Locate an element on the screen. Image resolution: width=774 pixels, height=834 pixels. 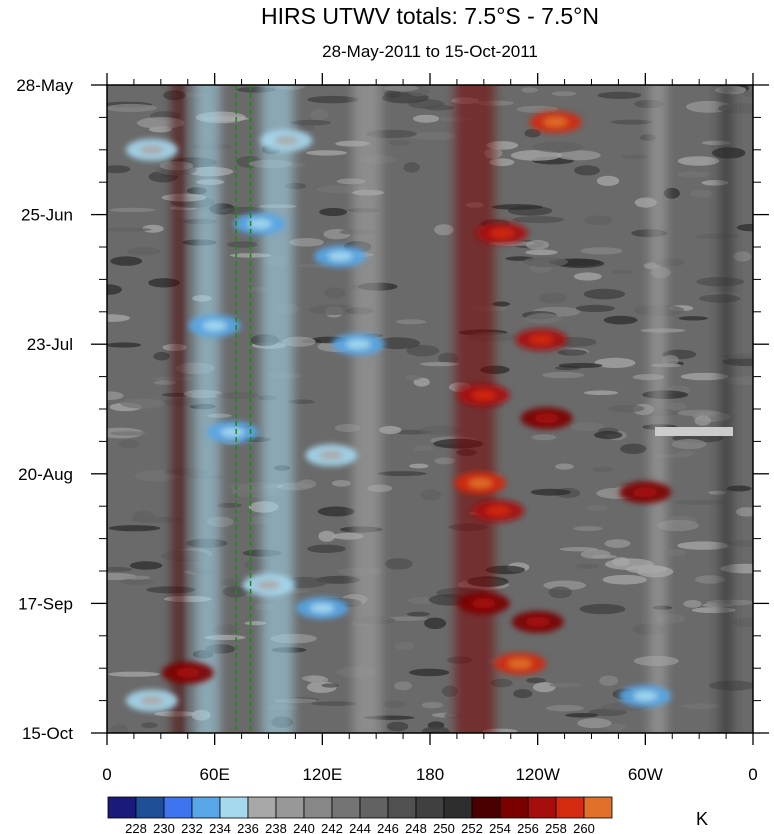
x-tick-label: 120E is located at coordinates (322, 774).